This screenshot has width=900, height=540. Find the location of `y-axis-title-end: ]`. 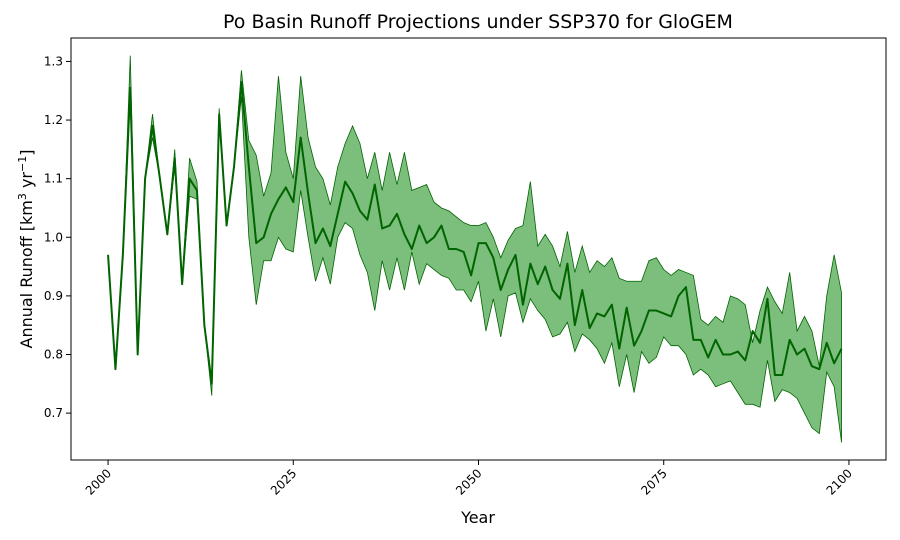

y-axis-title-end: ] is located at coordinates (26, 153).